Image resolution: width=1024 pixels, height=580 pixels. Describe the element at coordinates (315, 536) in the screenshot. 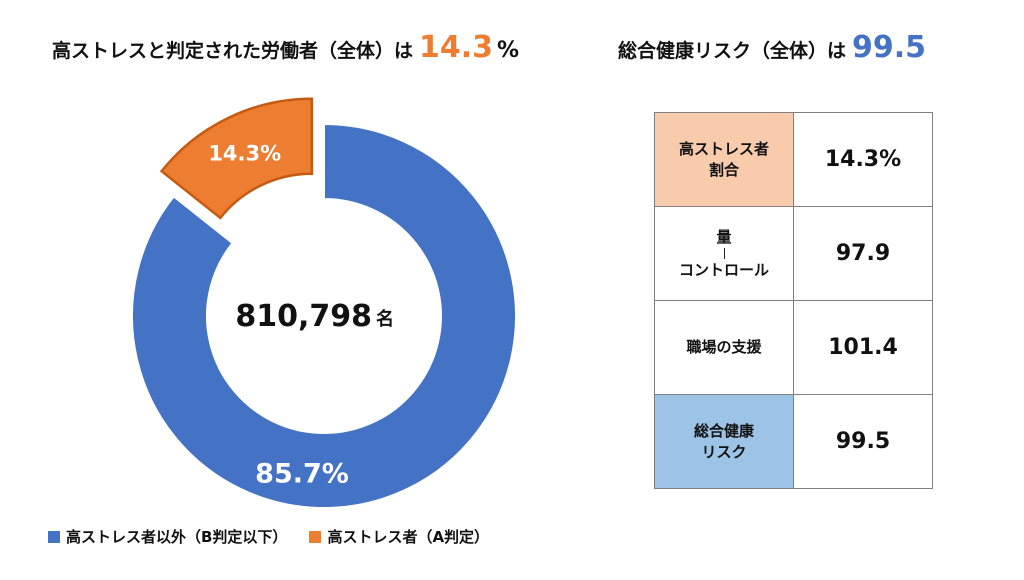

I see `legend-swatch-orange` at that location.